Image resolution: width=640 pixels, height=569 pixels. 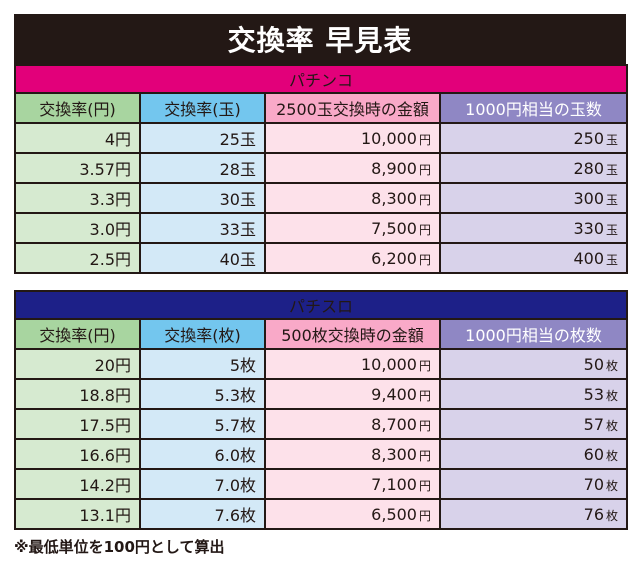 What do you see at coordinates (389, 138) in the screenshot?
I see `exchange-amount-value: 10,000` at bounding box center [389, 138].